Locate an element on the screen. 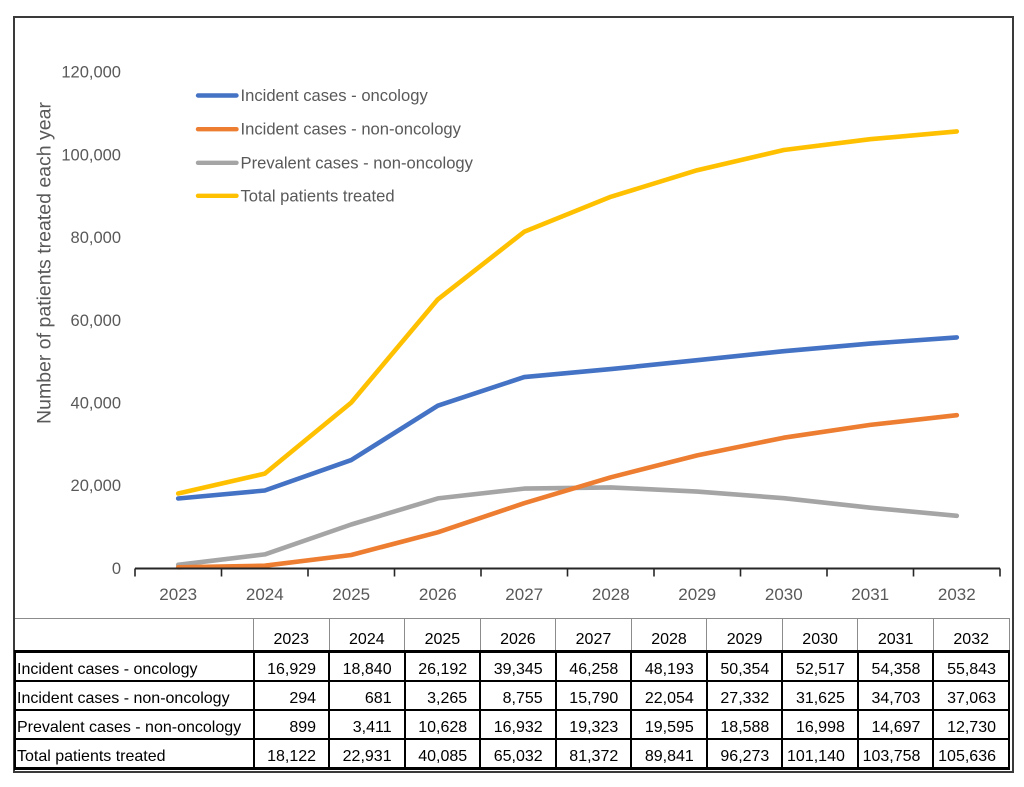 The width and height of the screenshot is (1024, 787). svg-text: 60,000 is located at coordinates (96, 321).